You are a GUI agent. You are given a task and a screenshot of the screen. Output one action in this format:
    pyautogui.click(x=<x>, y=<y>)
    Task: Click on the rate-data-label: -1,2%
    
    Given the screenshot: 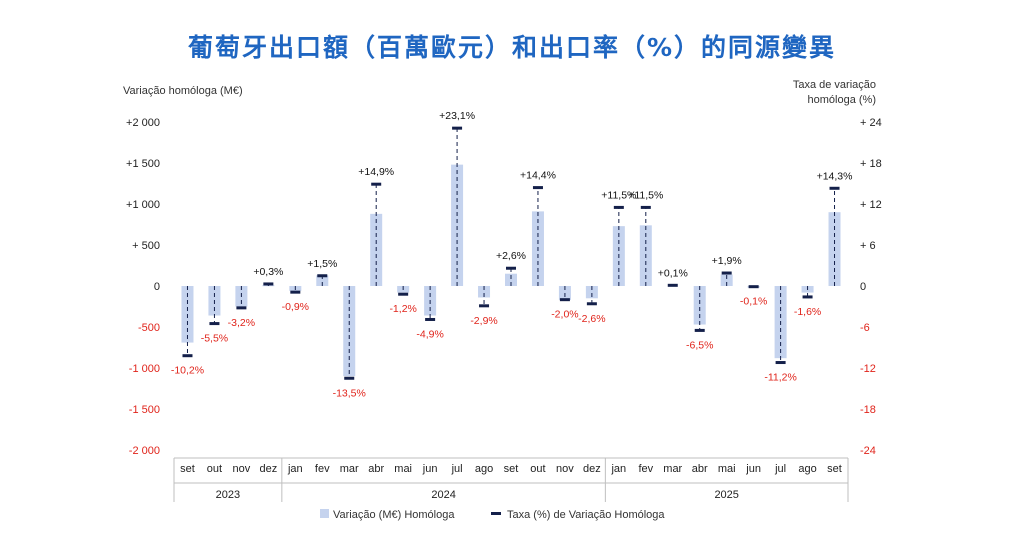 What is the action you would take?
    pyautogui.click(x=402, y=309)
    